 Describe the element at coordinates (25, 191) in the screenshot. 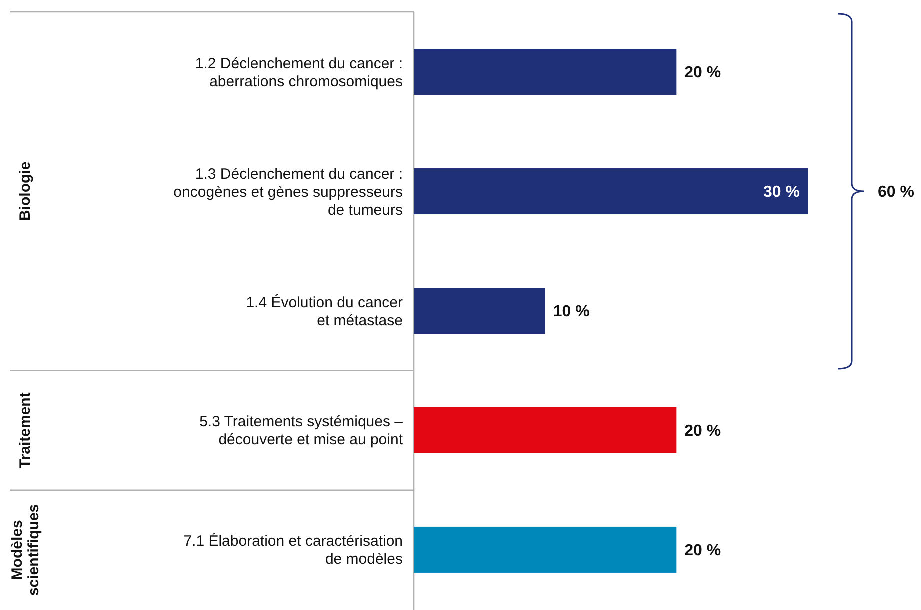

I see `text: Biologie` at that location.